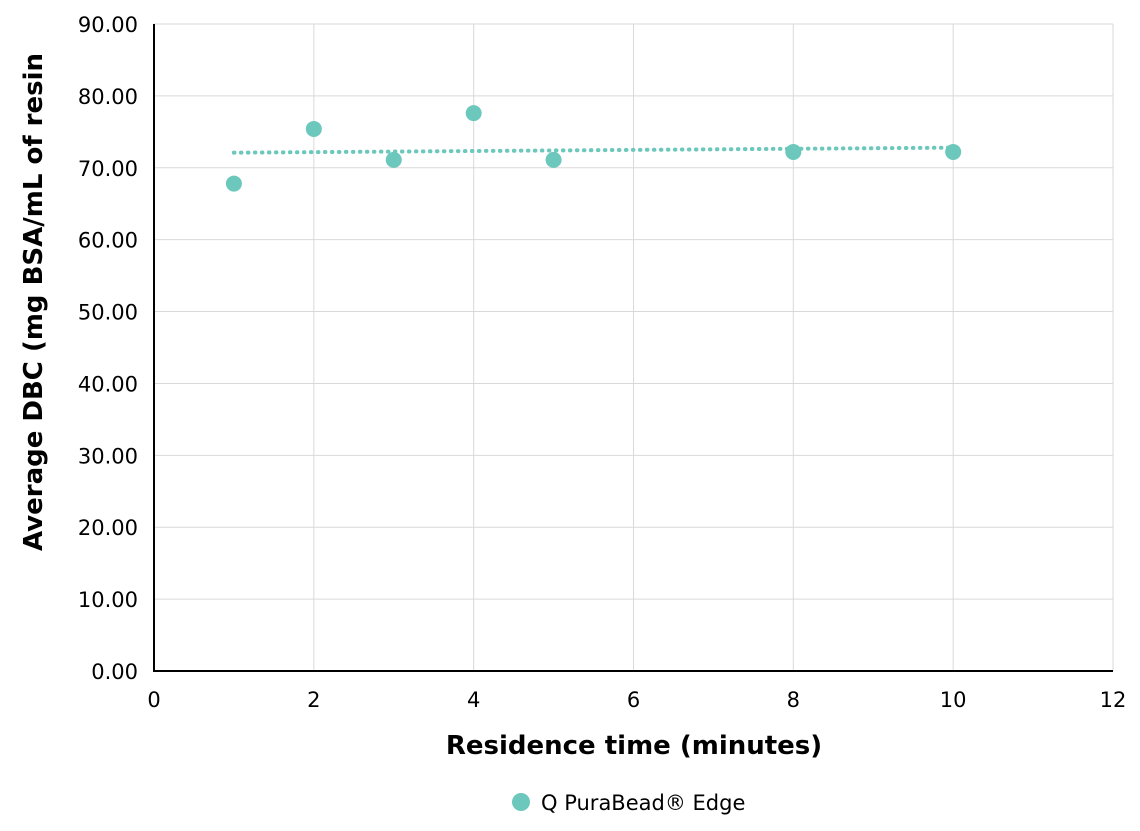  What do you see at coordinates (108, 528) in the screenshot?
I see `y-tick-label: 20.00` at bounding box center [108, 528].